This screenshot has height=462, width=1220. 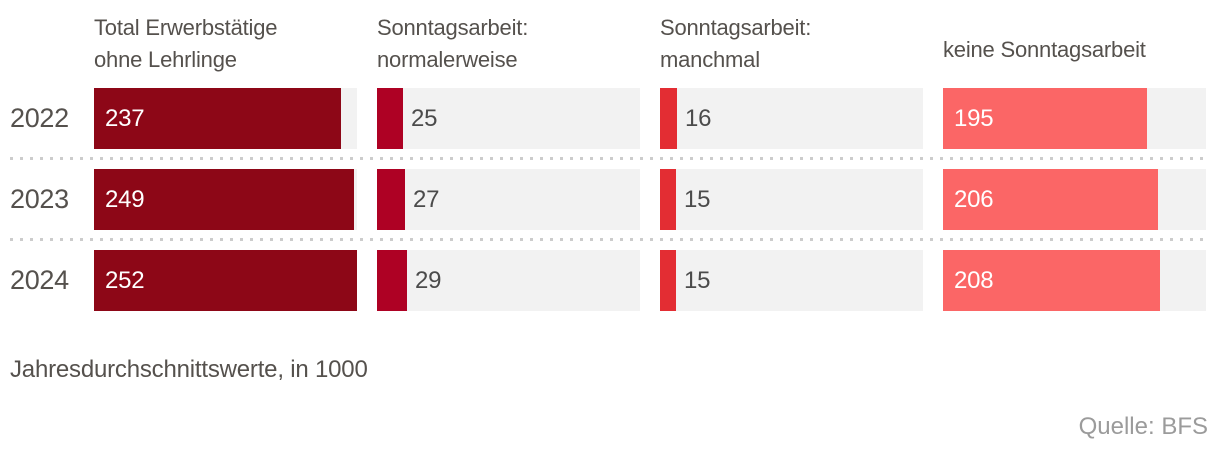 I want to click on chart-source: Quelle: BFS, so click(x=1143, y=426).